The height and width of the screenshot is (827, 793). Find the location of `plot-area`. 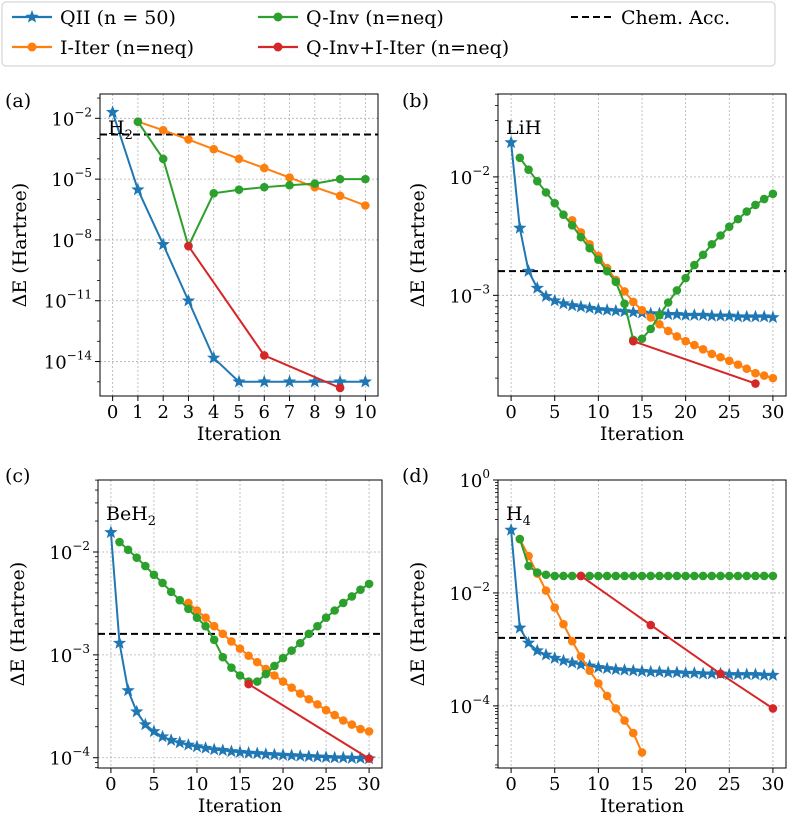

plot-area is located at coordinates (239, 249).